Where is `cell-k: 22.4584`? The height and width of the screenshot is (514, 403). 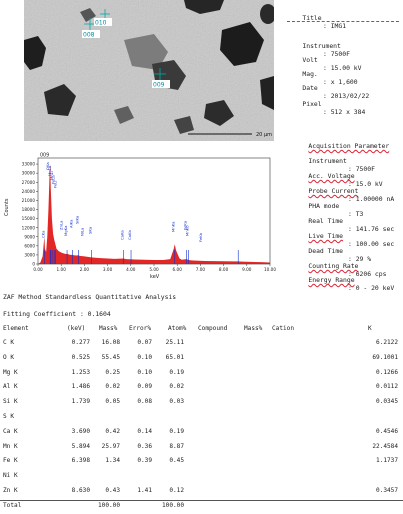
cell-k: 22.4584 is located at coordinates (385, 446).